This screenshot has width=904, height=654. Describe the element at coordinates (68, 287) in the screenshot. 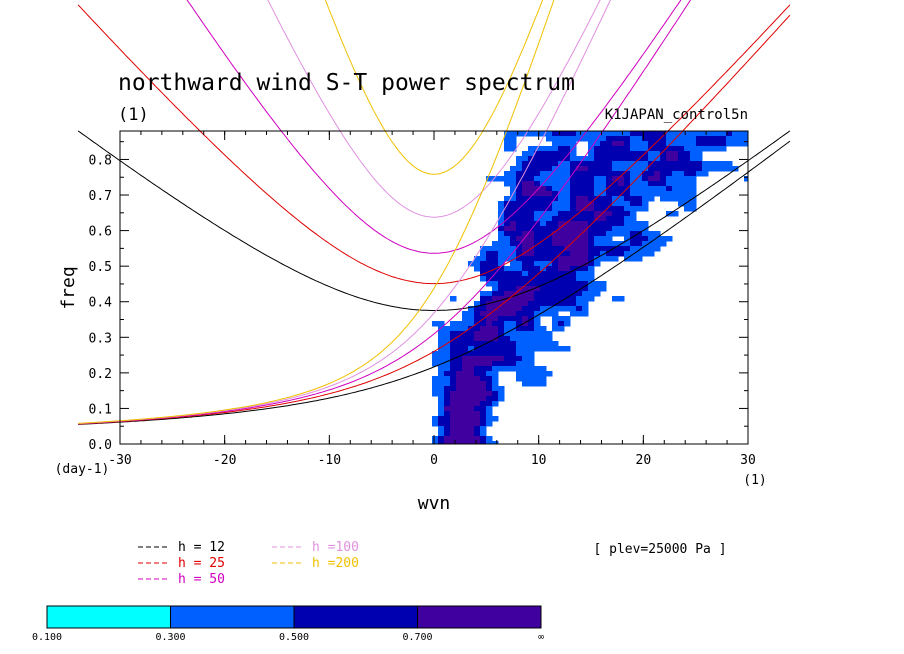

I see `y-axis-label: freq` at that location.